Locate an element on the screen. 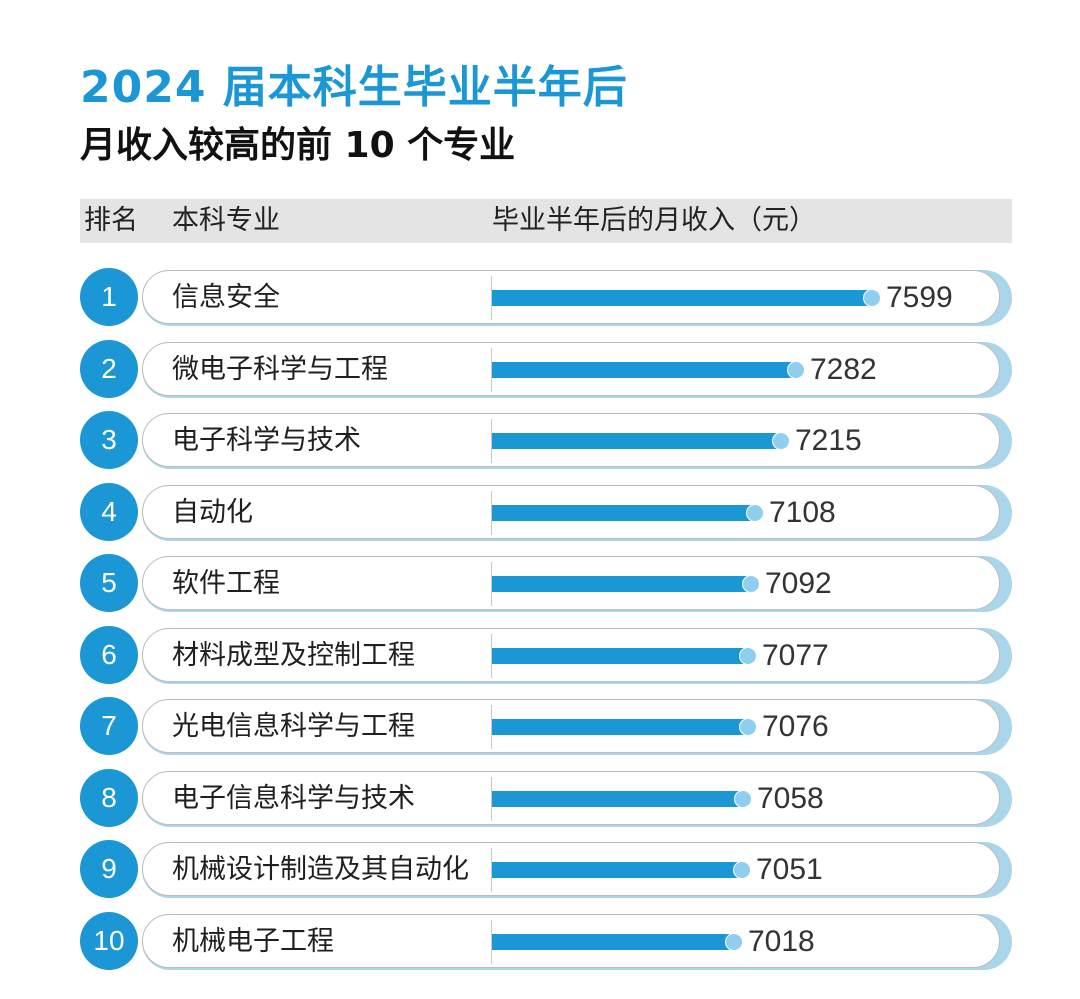  rank-badge: 2 is located at coordinates (109, 368).